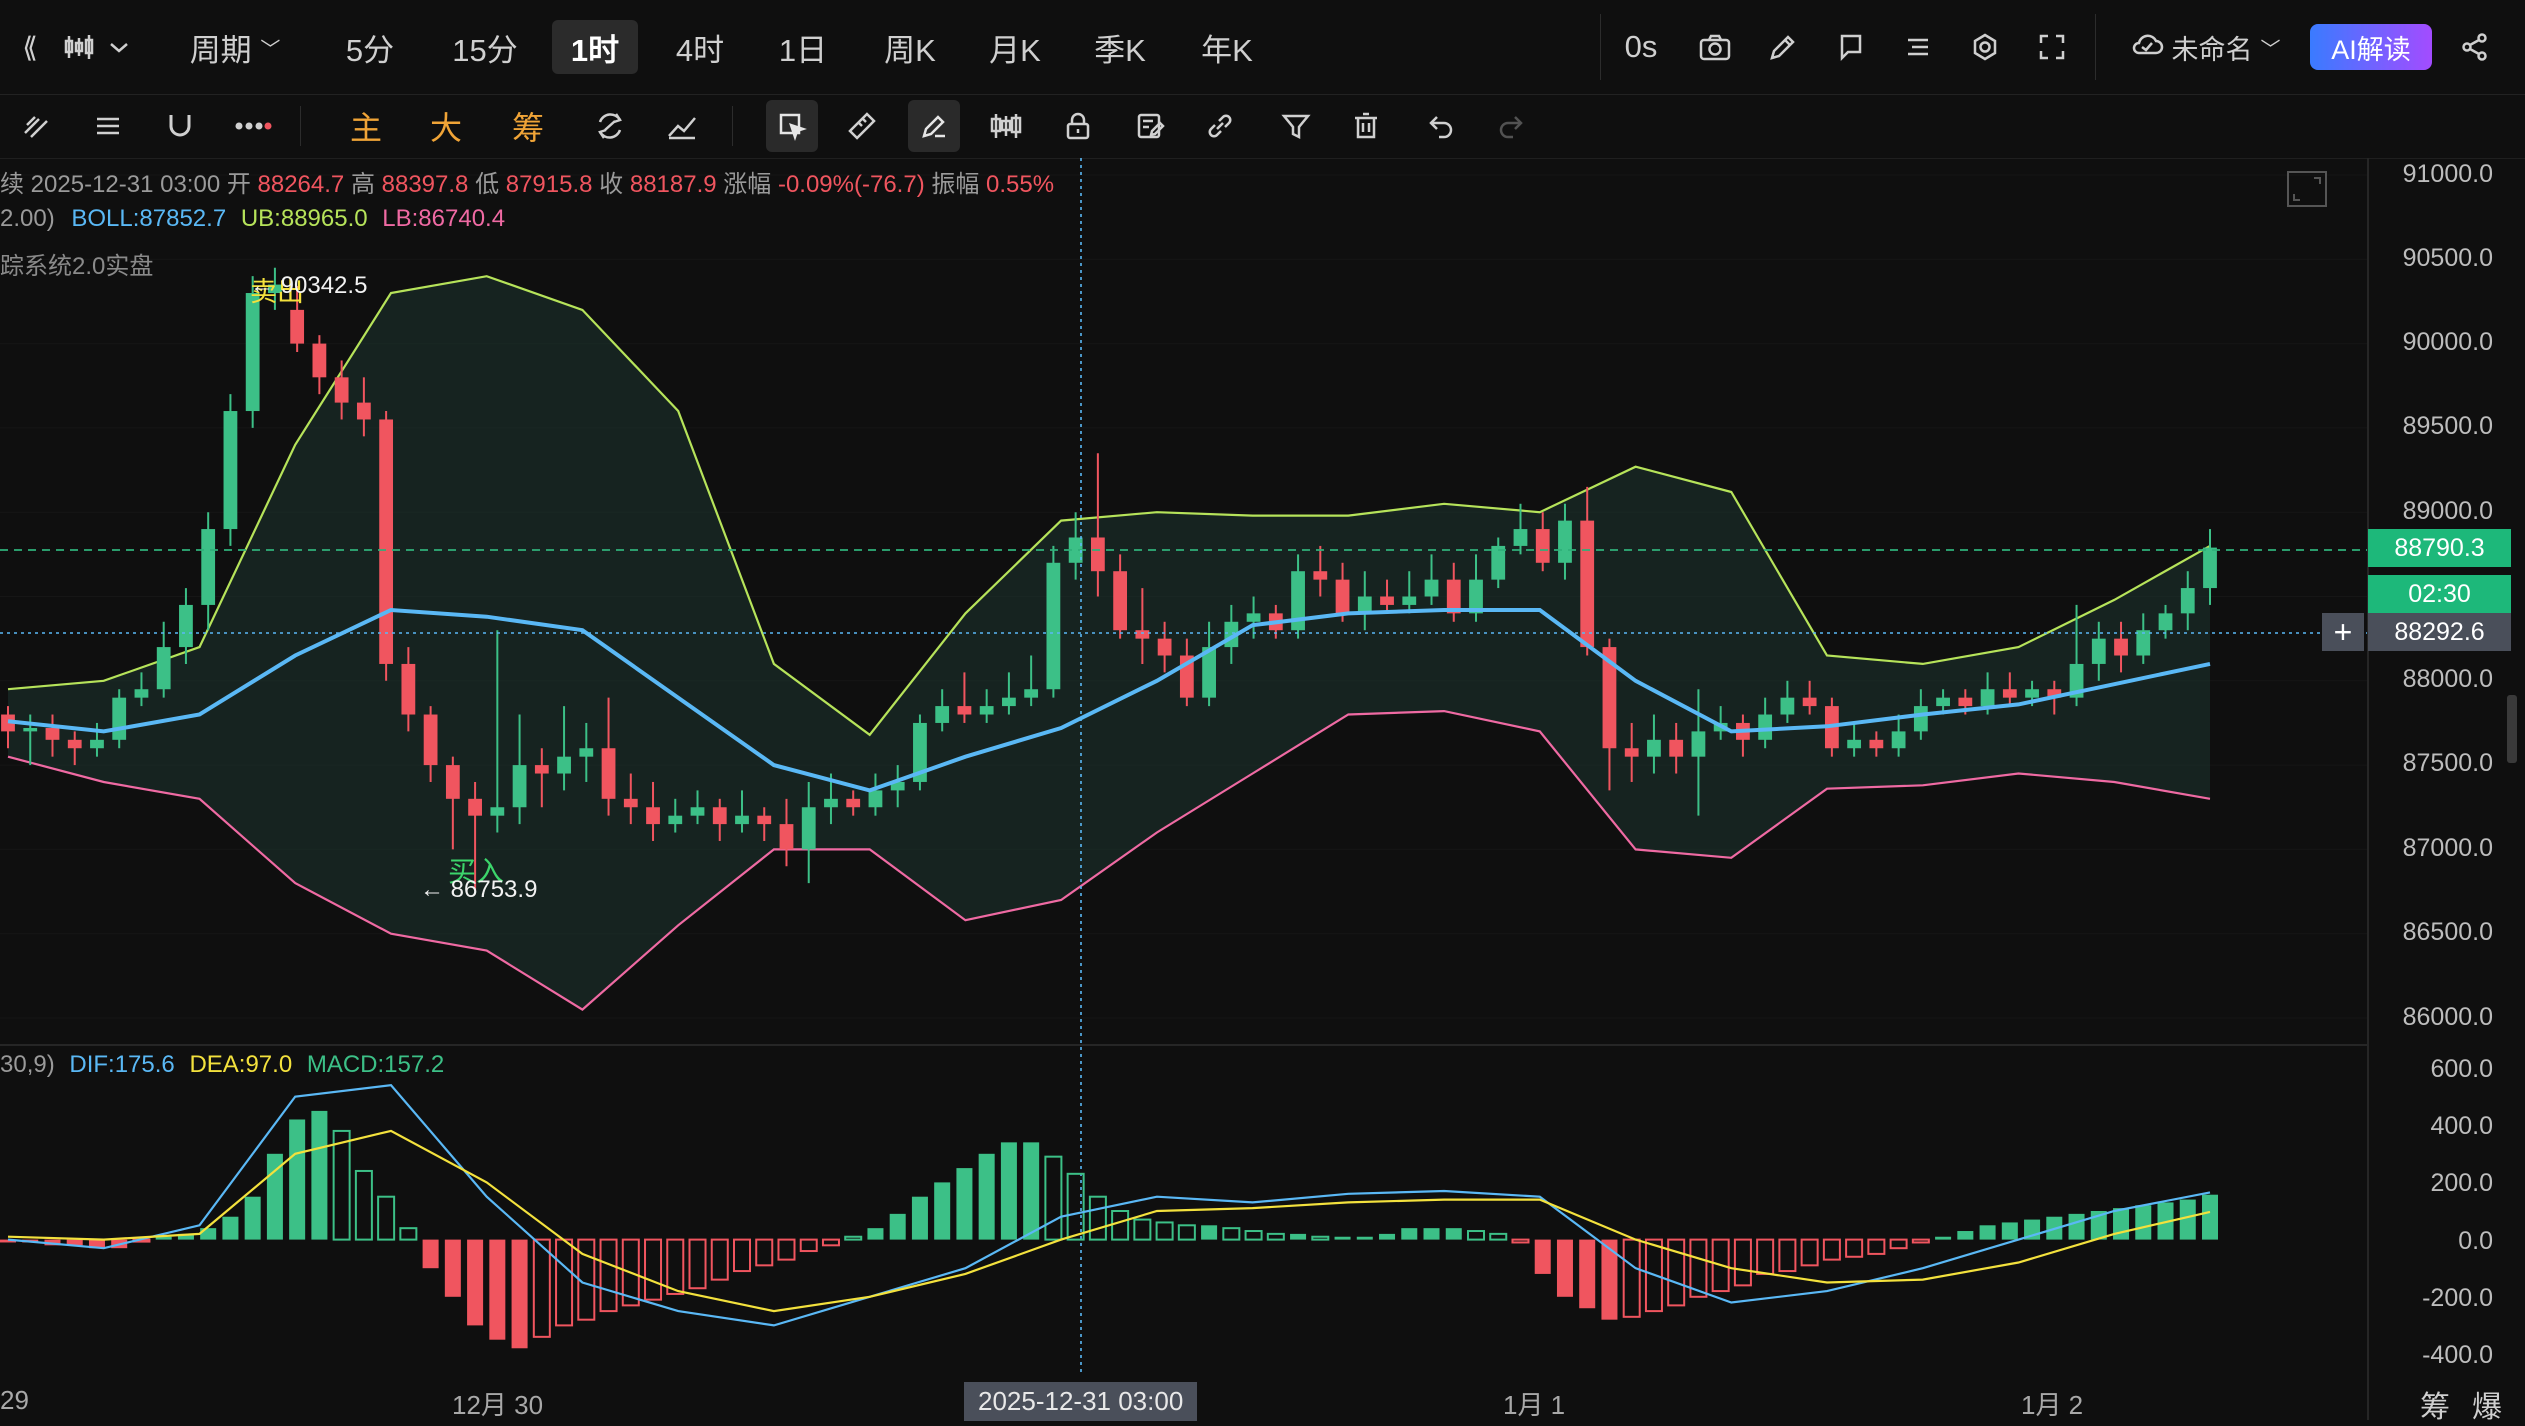  What do you see at coordinates (700, 50) in the screenshot?
I see `tab-4h: 4时` at bounding box center [700, 50].